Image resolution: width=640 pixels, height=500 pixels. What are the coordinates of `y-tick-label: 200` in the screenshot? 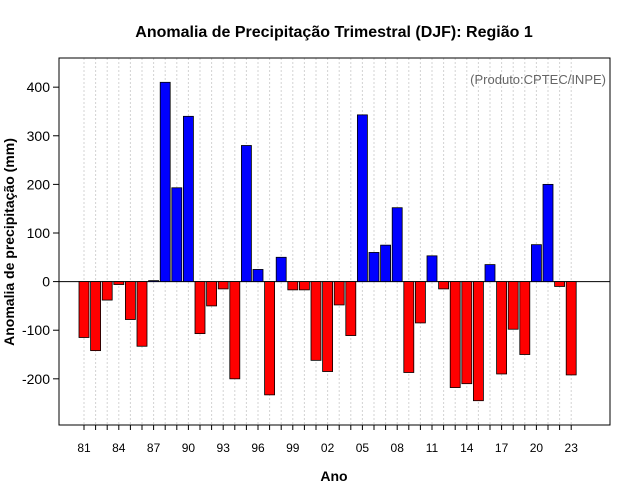 It's located at (39, 184).